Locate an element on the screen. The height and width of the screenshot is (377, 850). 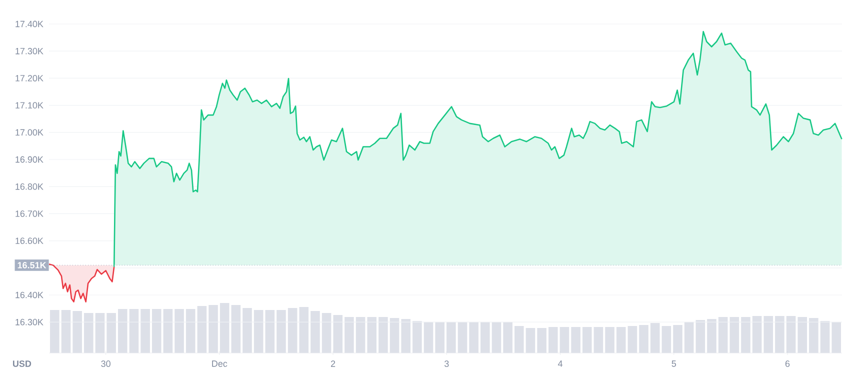
y-tick-label: 16.80K is located at coordinates (30, 186).